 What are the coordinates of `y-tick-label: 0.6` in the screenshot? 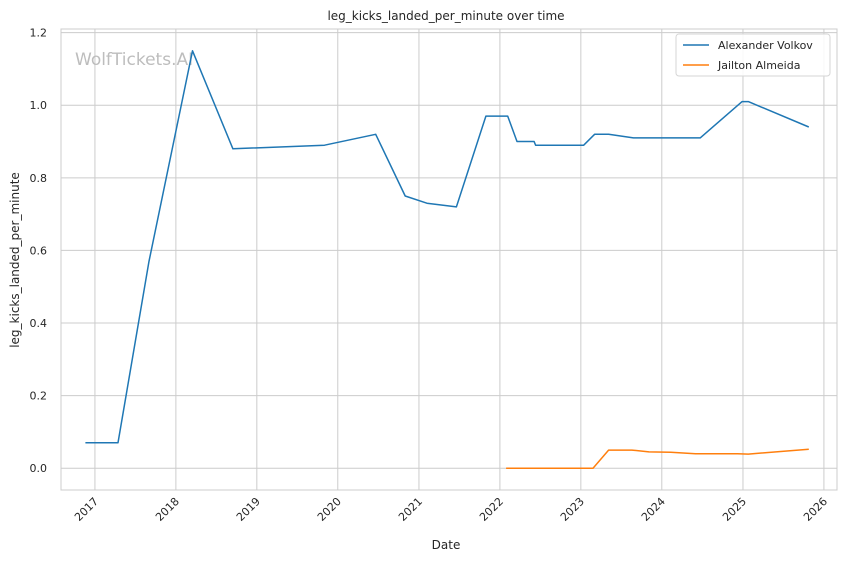 It's located at (39, 250).